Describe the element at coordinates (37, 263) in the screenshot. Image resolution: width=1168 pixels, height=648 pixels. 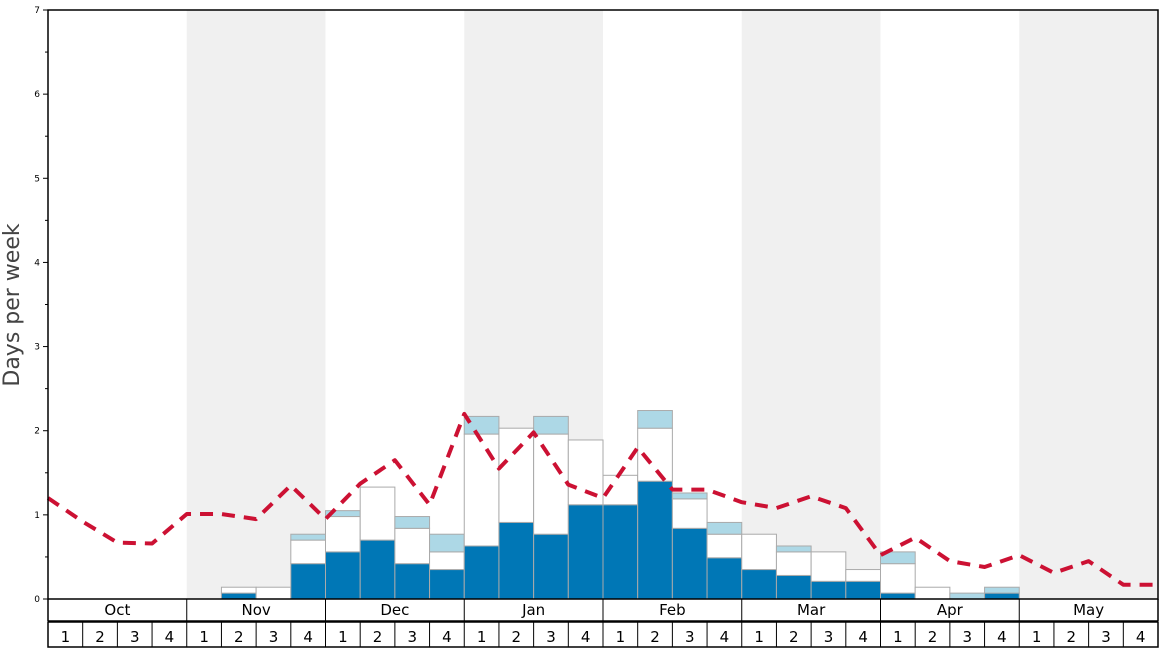
I see `ytick-label-4: 4` at that location.